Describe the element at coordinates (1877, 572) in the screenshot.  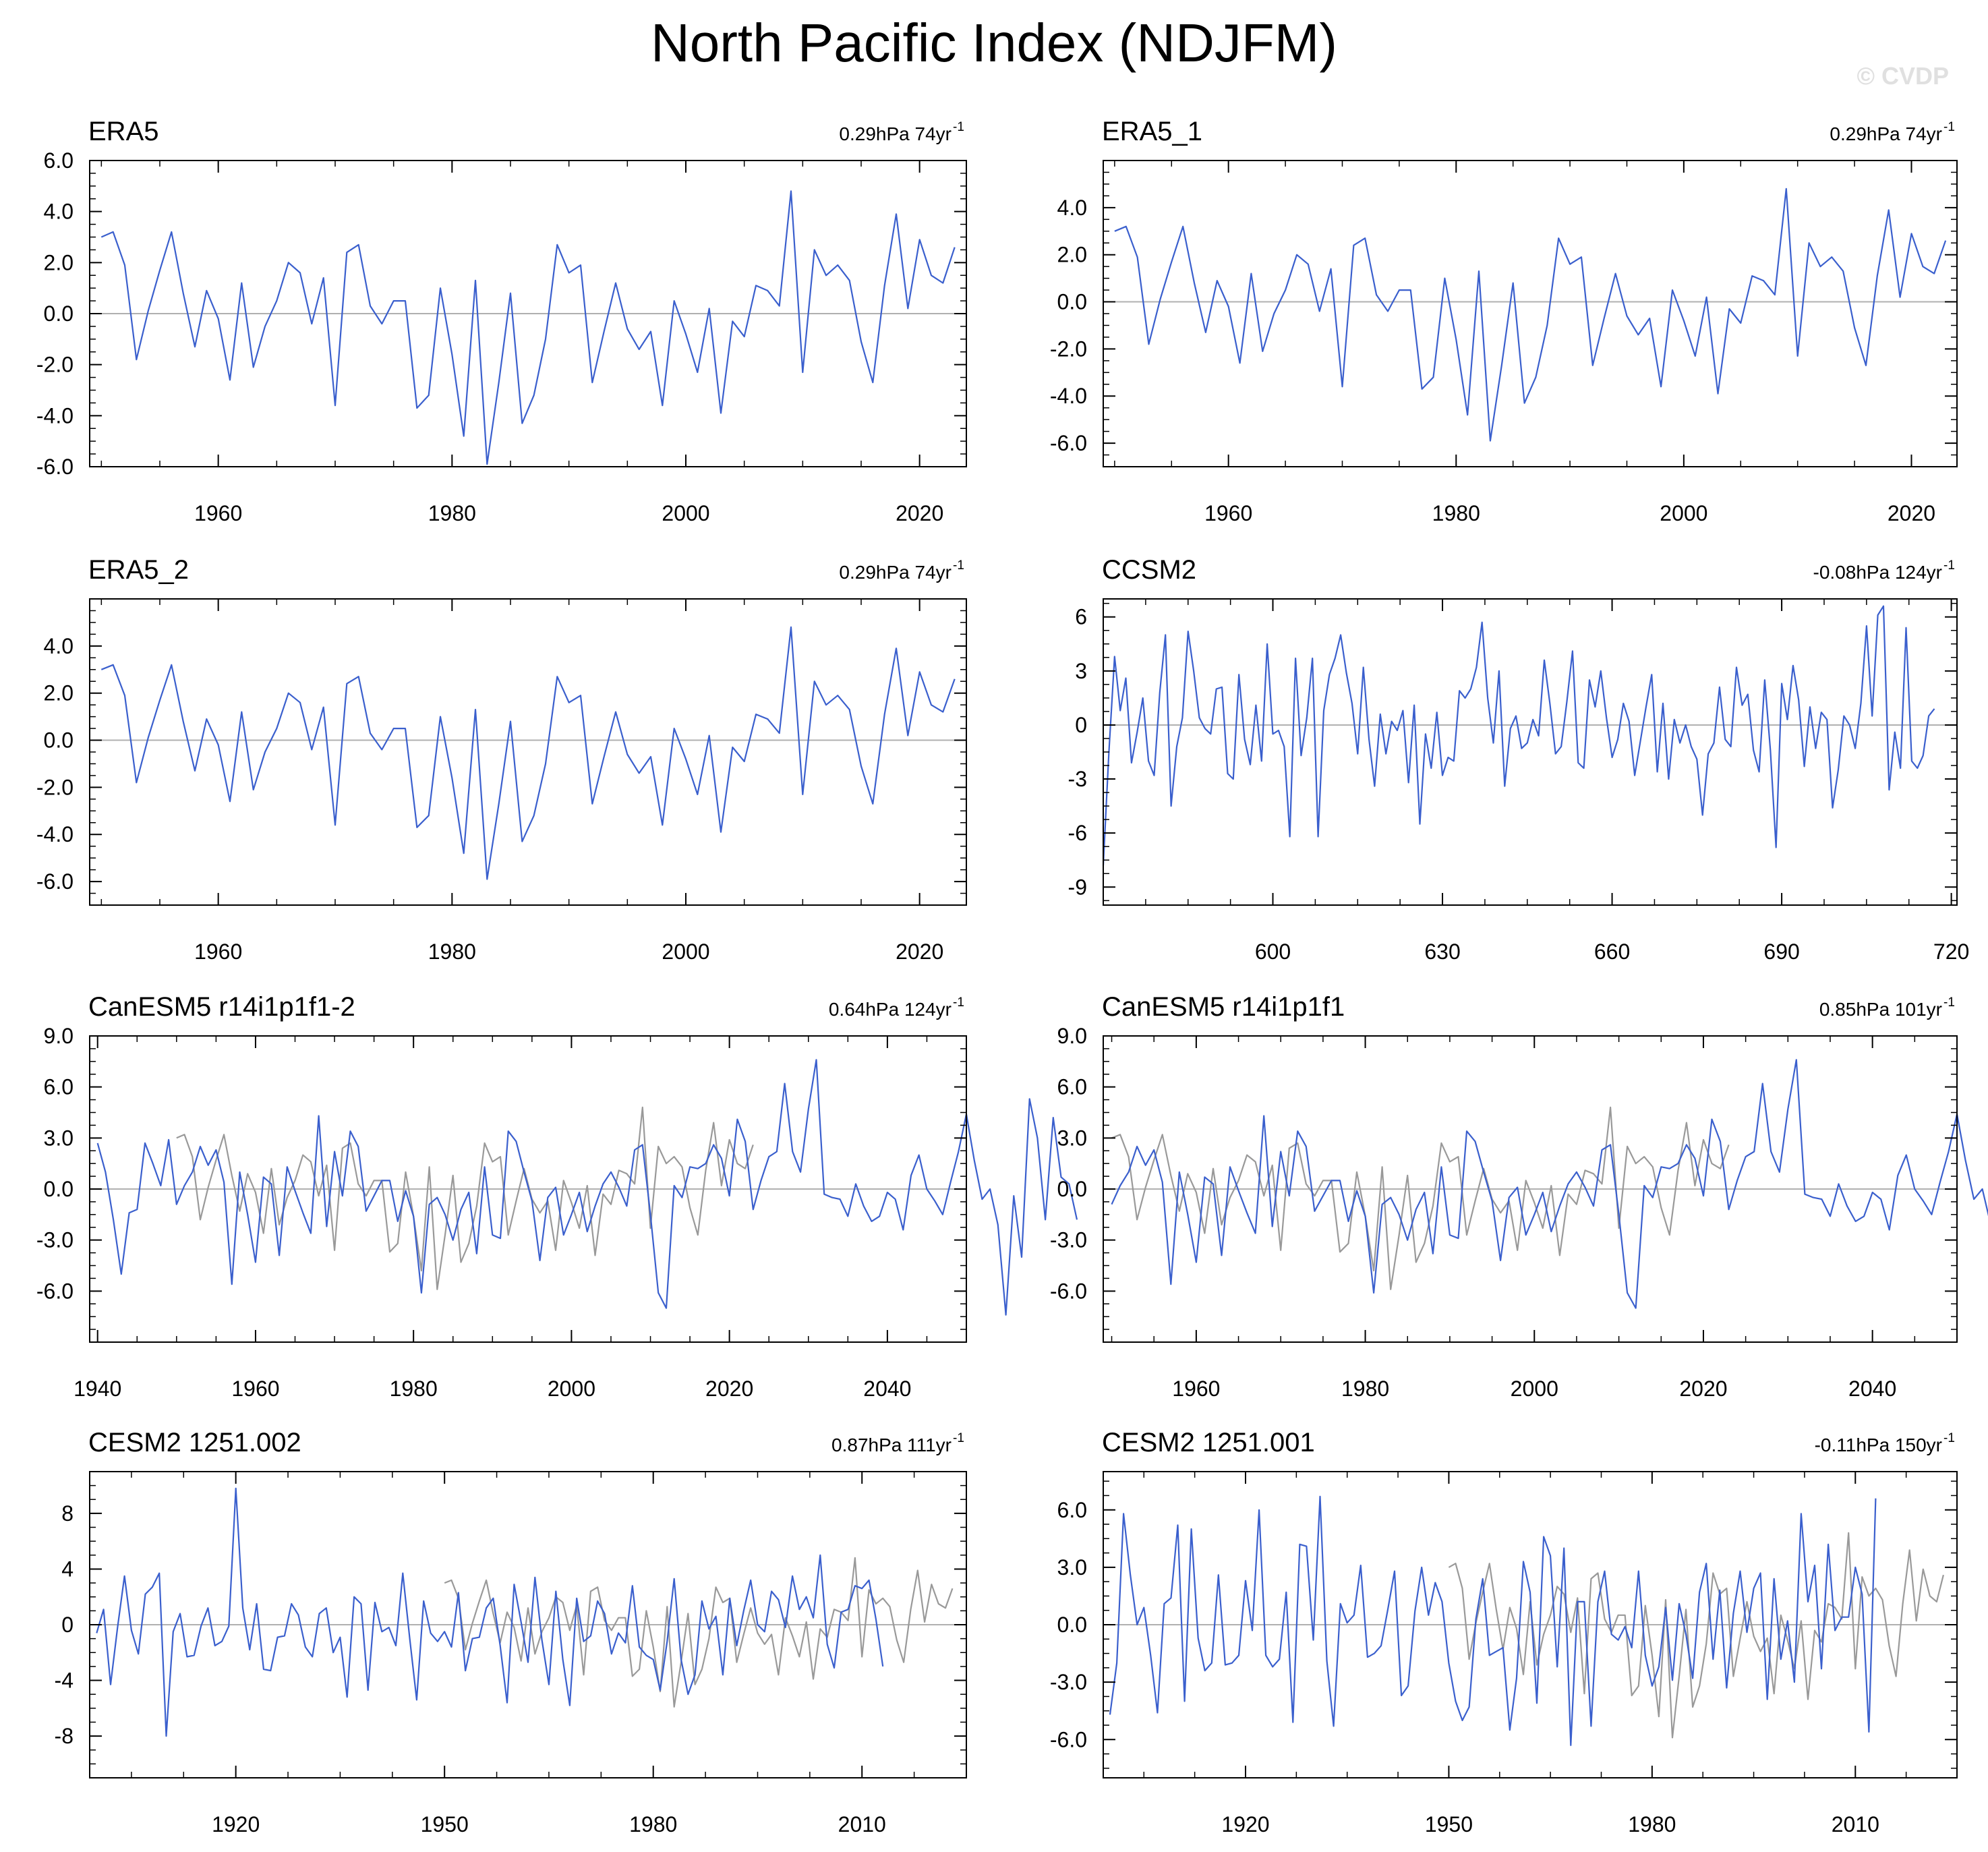
I see `panel-trend: -0.08hPa 124yr` at that location.